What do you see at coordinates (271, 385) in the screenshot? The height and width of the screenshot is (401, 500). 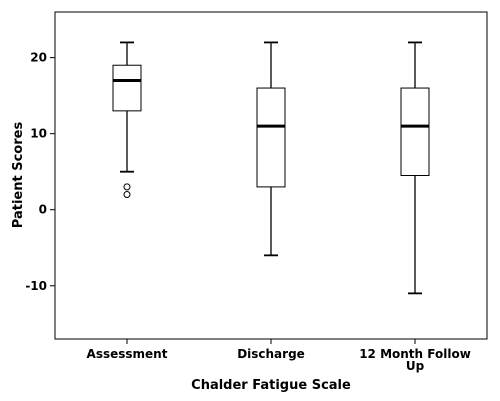 I see `x-axis-title: Chalder Fatigue Scale` at bounding box center [271, 385].